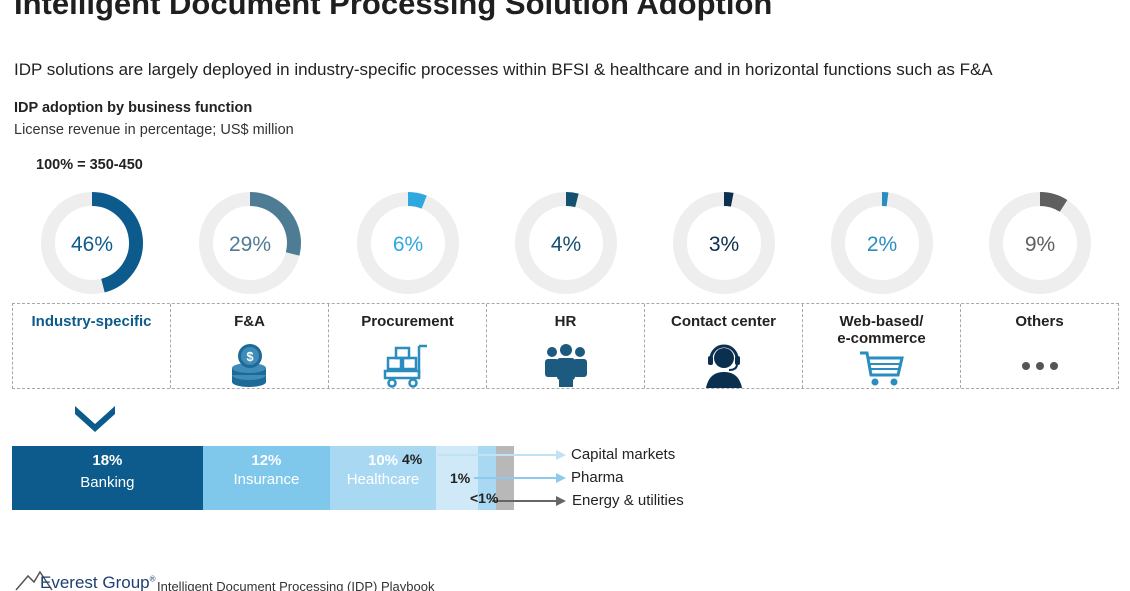 This screenshot has height=591, width=1130. What do you see at coordinates (92, 346) in the screenshot?
I see `function-cell-industry-specific: Industry-specific` at bounding box center [92, 346].